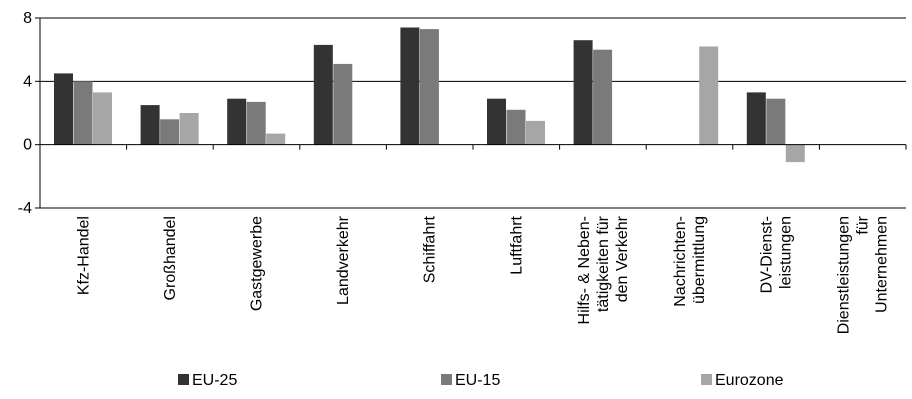 The image size is (912, 399). What do you see at coordinates (699, 260) in the screenshot?
I see `x-tick-label-line: übermittlung` at bounding box center [699, 260].